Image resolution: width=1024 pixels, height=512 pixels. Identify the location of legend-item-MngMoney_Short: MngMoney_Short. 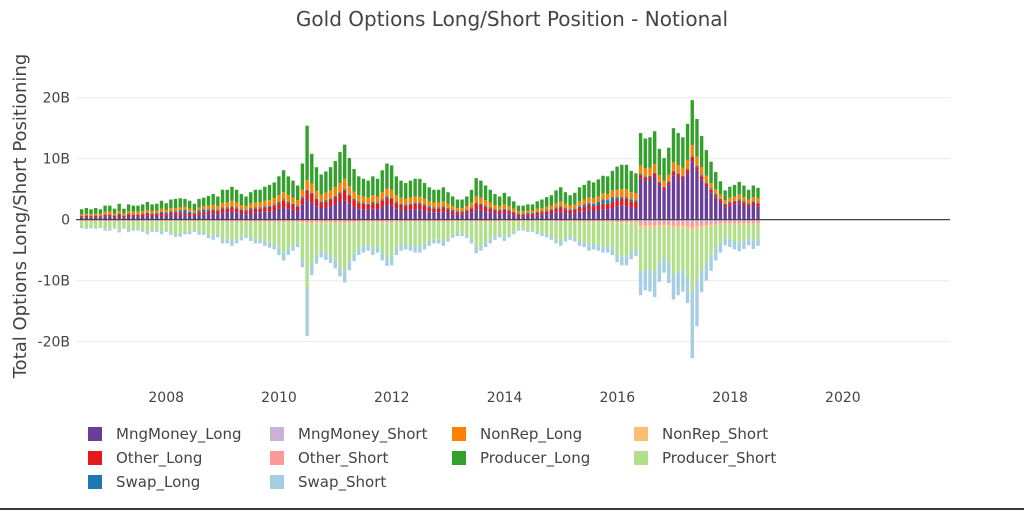
(361, 434).